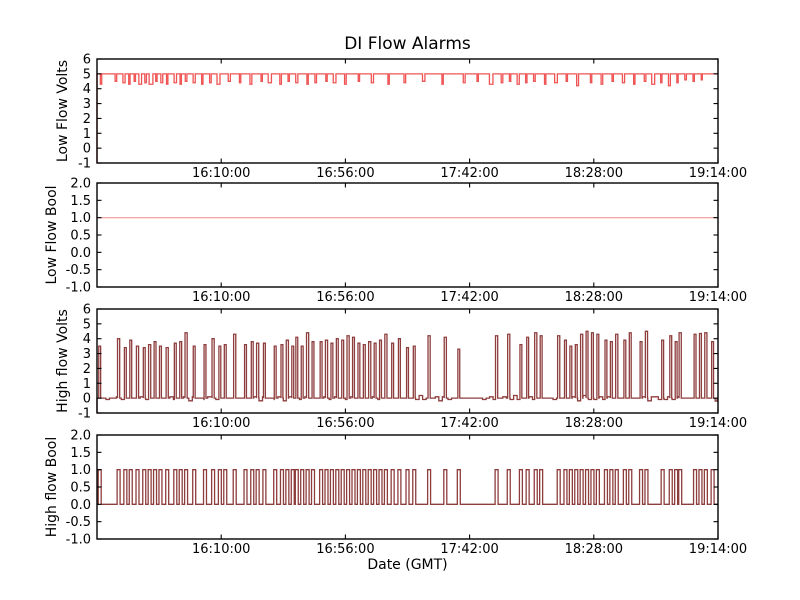  I want to click on subplot-1-frame, so click(407, 235).